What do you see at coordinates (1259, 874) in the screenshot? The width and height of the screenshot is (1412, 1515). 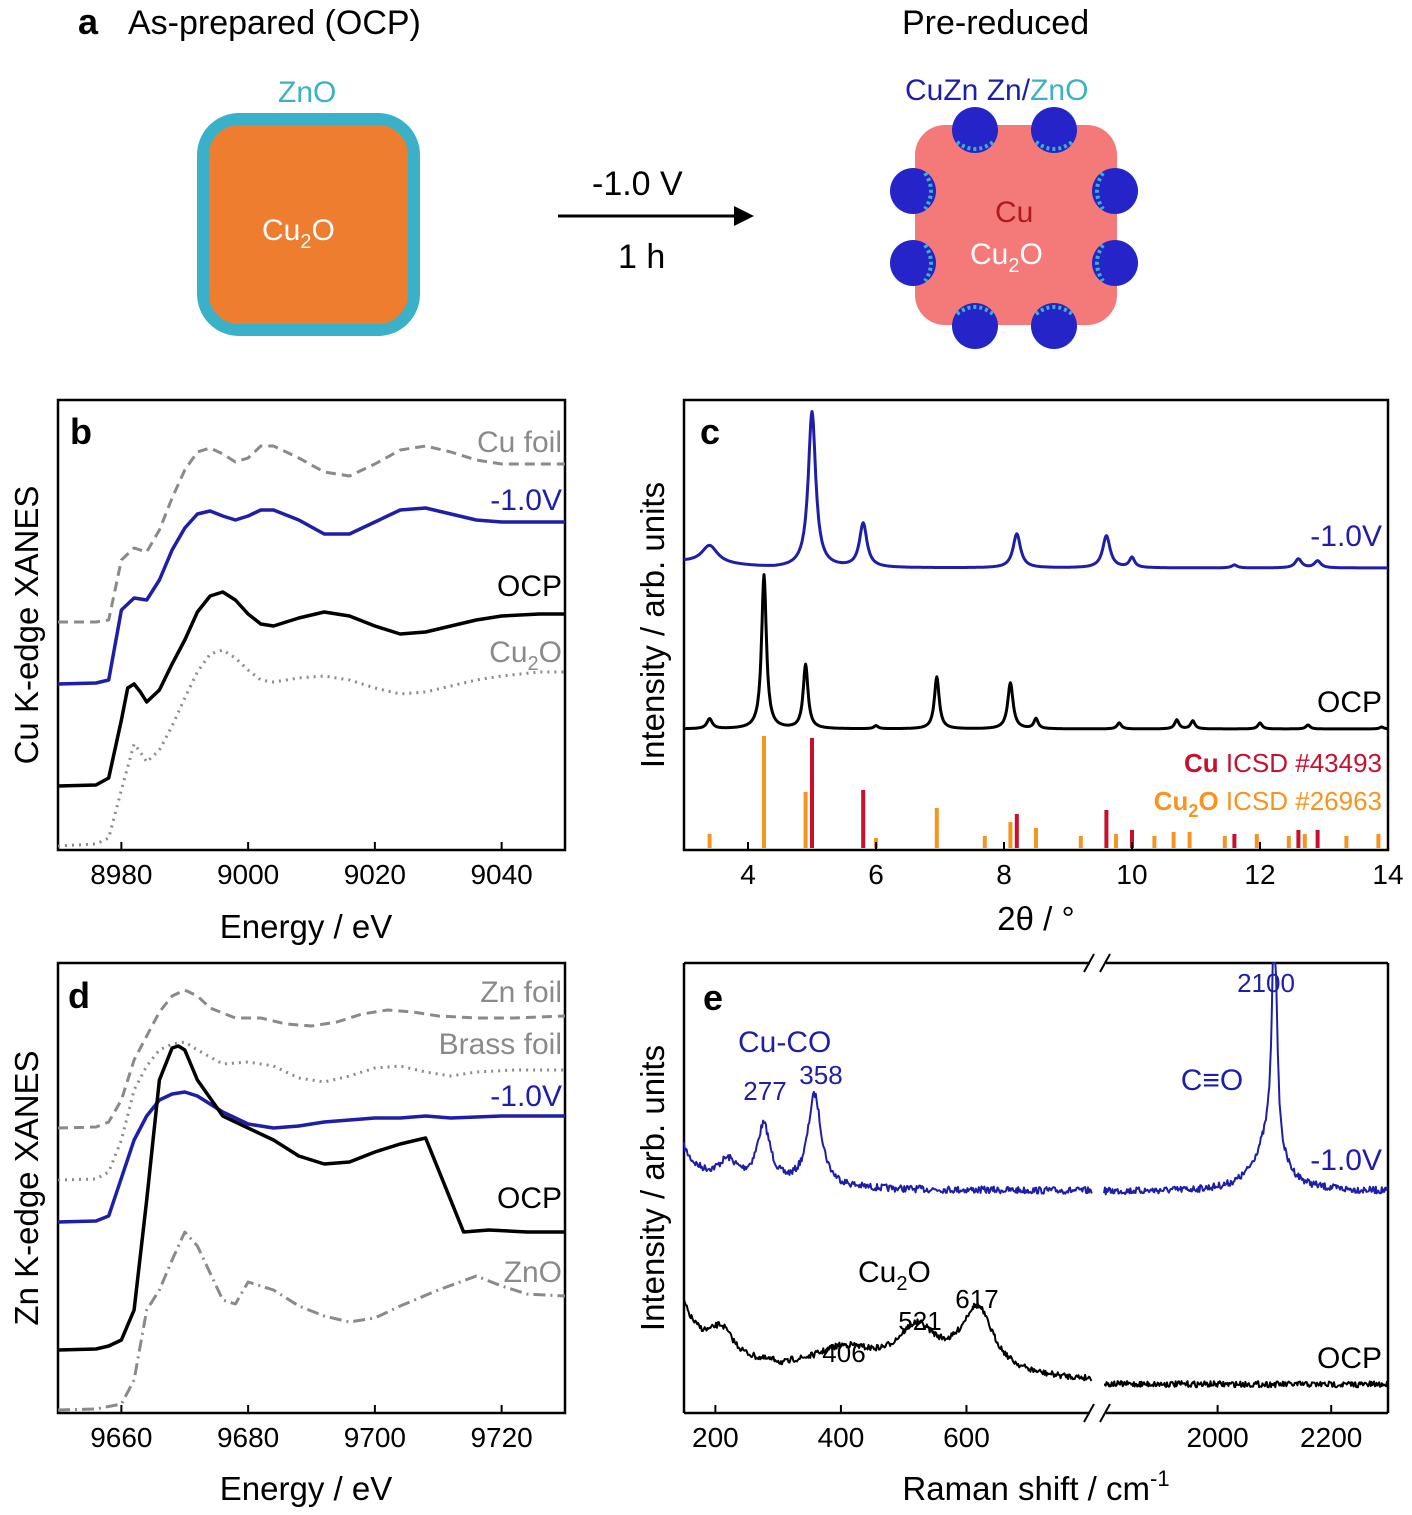 I see `x-tick-label: 12` at bounding box center [1259, 874].